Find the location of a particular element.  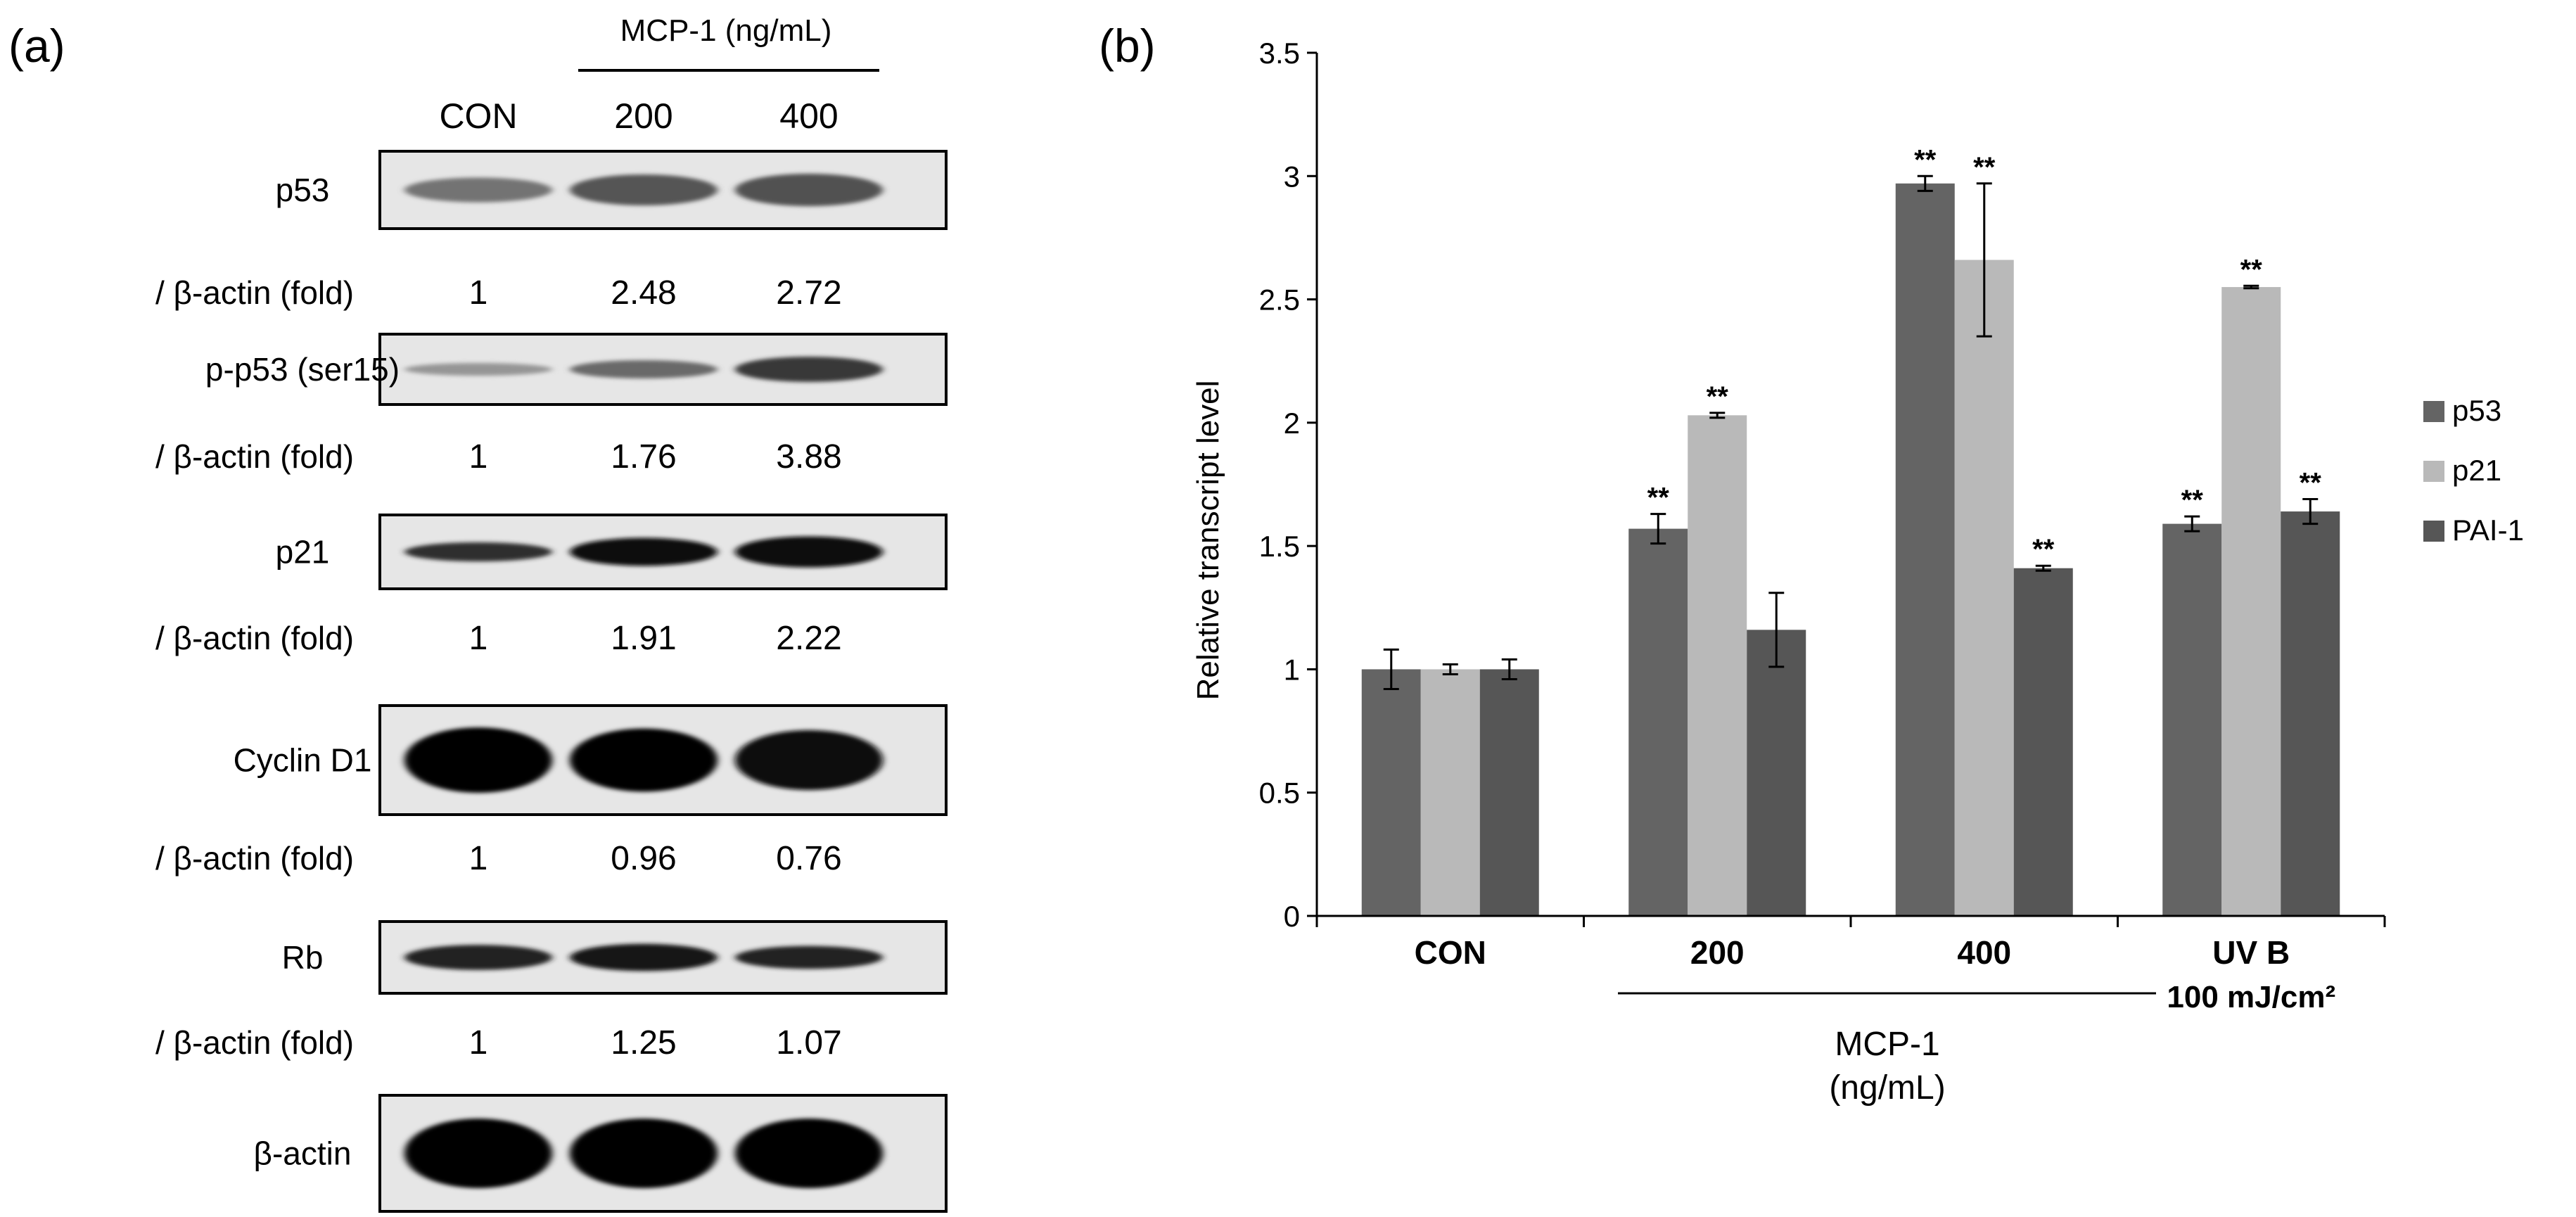

protein-label: p21 is located at coordinates (303, 552).